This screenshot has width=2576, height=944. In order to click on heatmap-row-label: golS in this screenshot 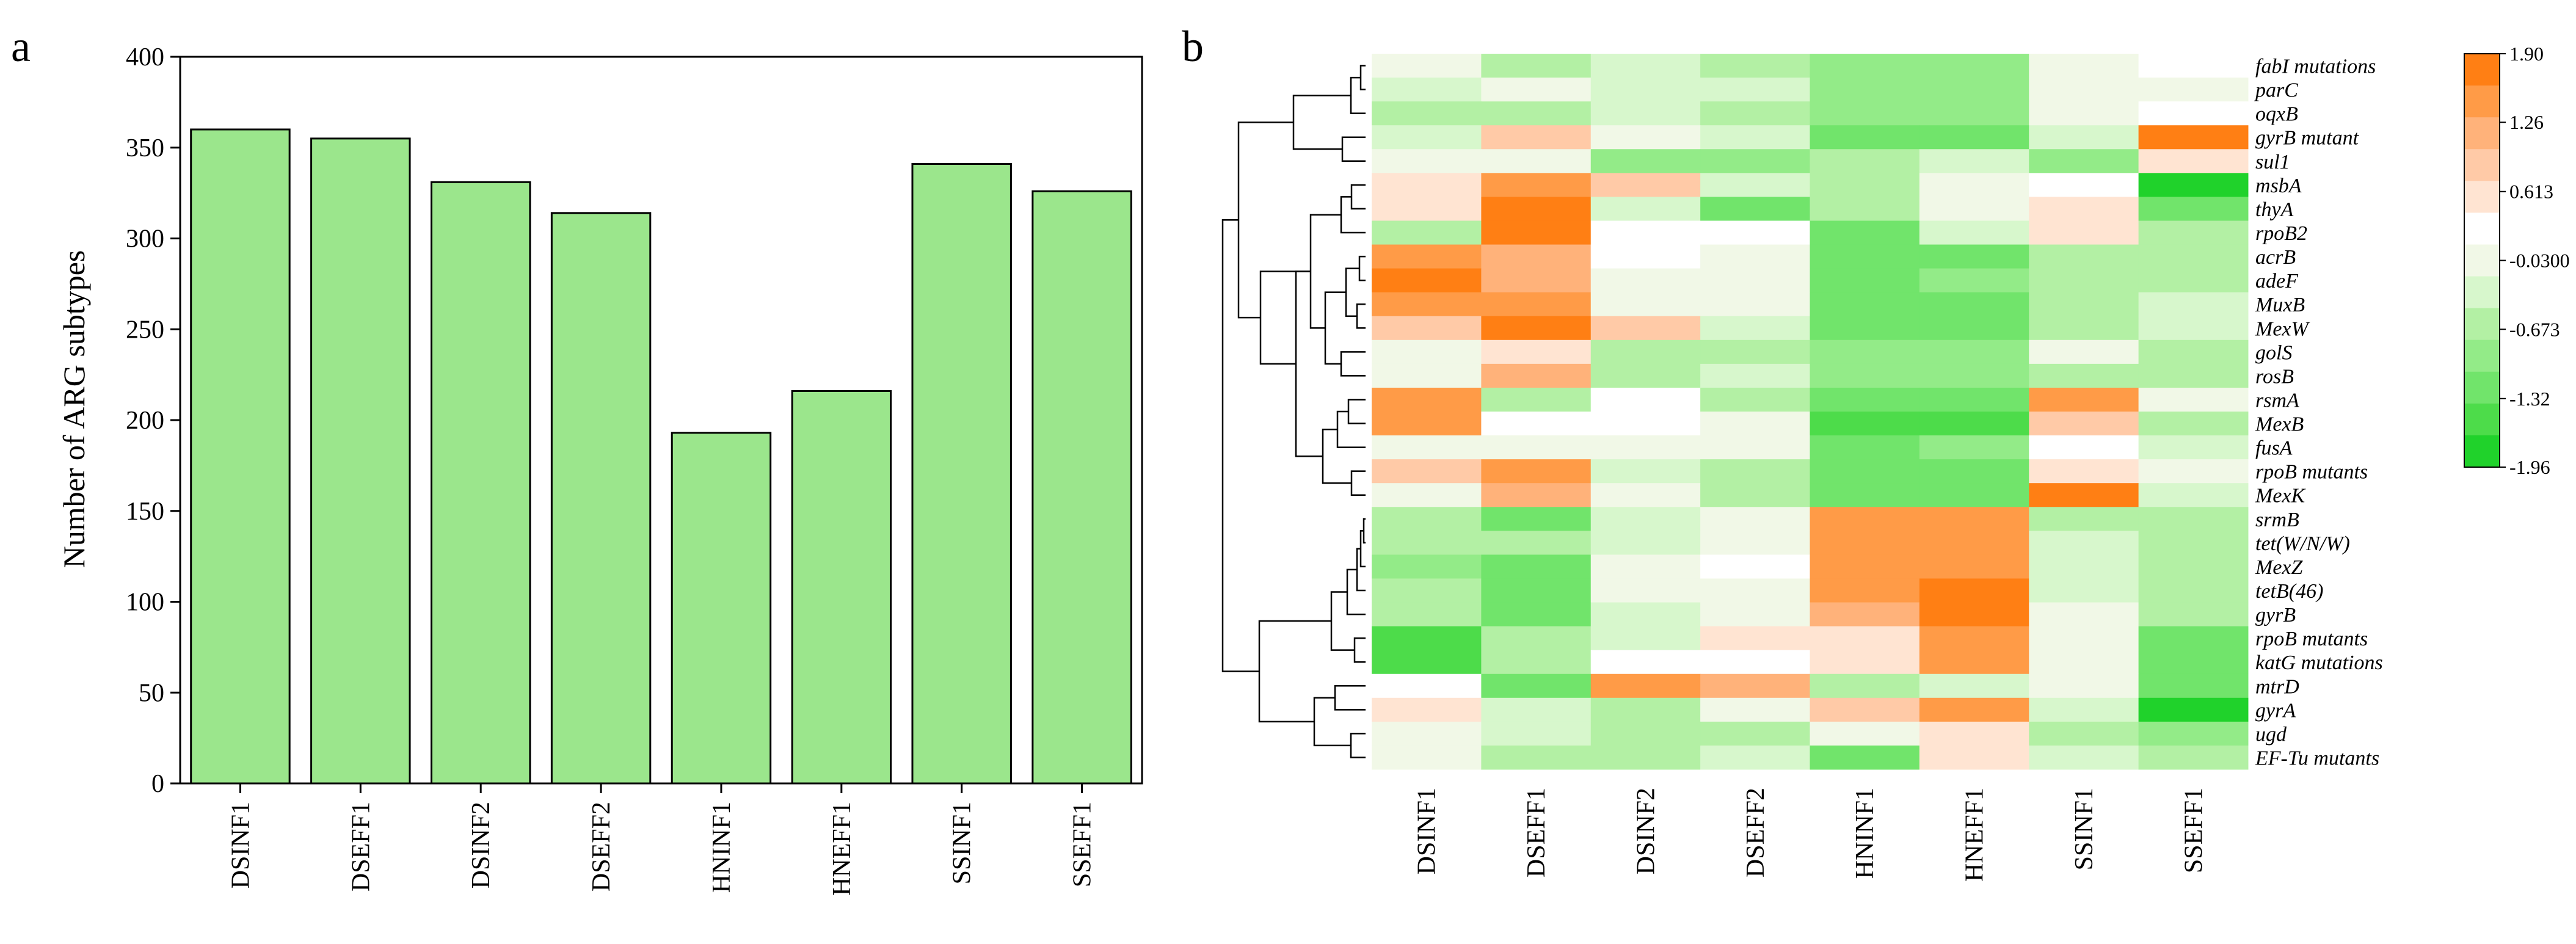, I will do `click(2273, 352)`.